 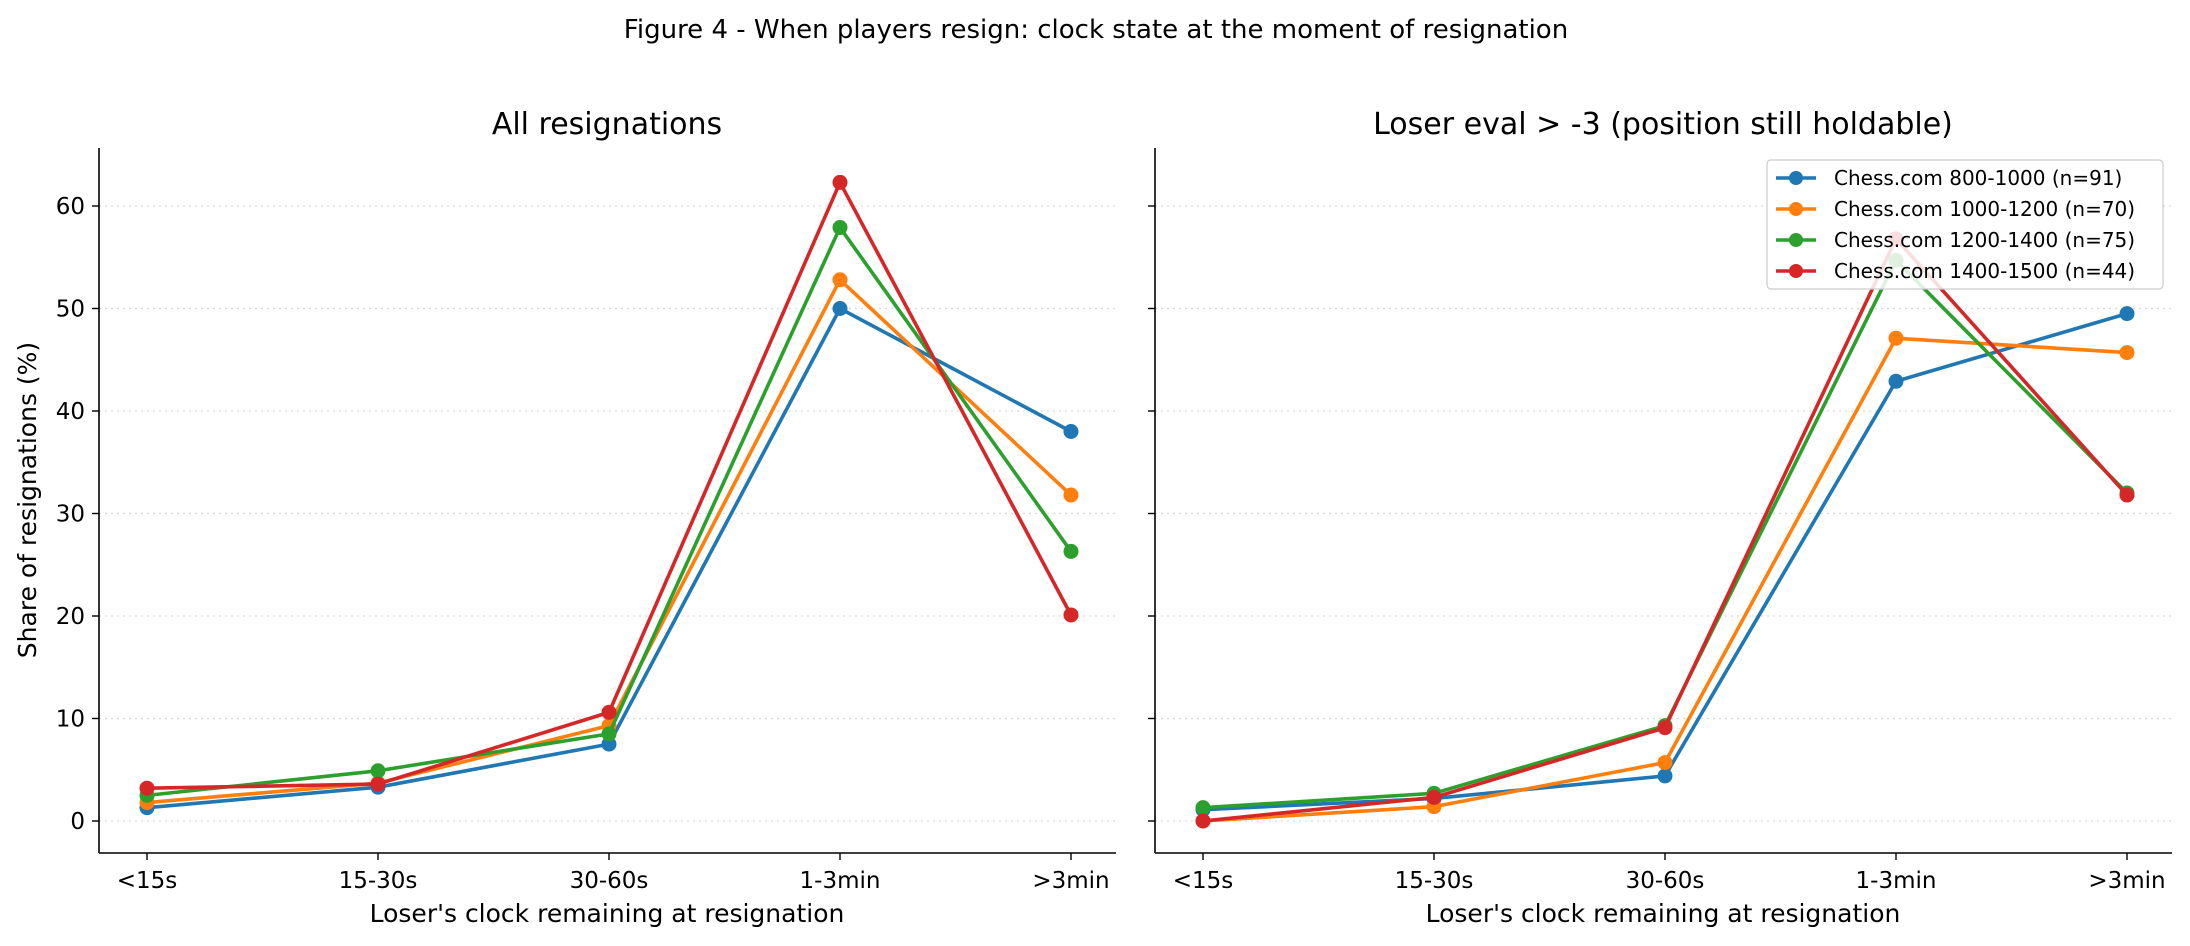 What do you see at coordinates (70, 617) in the screenshot?
I see `y-tick-label: 20` at bounding box center [70, 617].